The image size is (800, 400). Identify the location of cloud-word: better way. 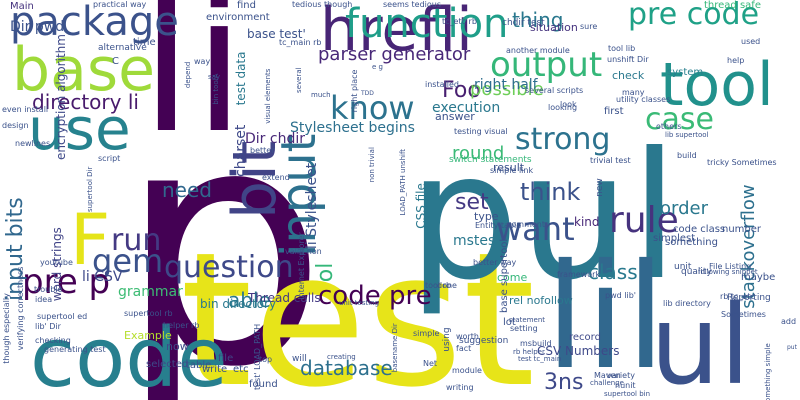
(495, 262).